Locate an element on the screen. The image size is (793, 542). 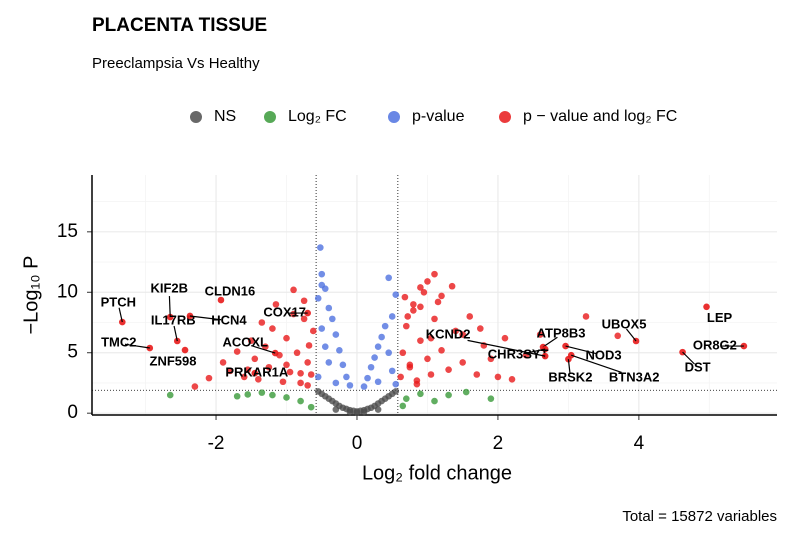
gene-label: KIF2B is located at coordinates (169, 288).